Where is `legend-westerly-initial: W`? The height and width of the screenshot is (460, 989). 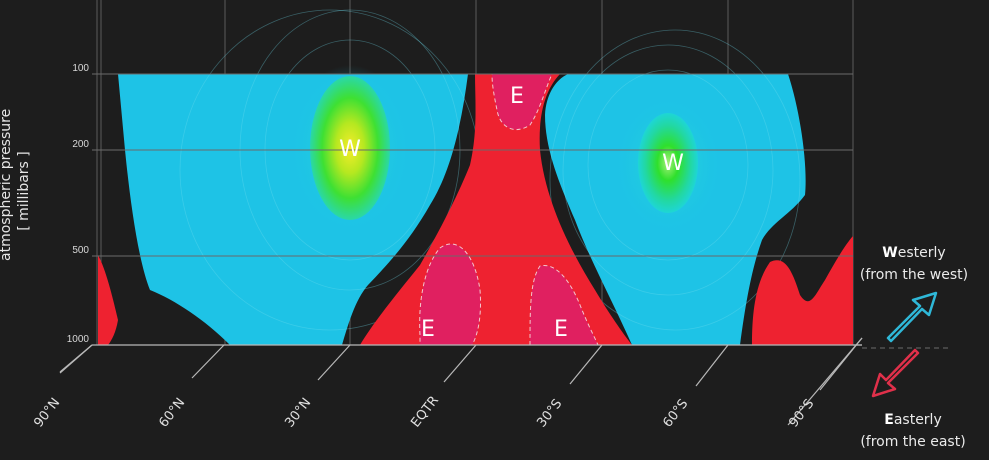
legend-westerly-initial: W is located at coordinates (890, 253).